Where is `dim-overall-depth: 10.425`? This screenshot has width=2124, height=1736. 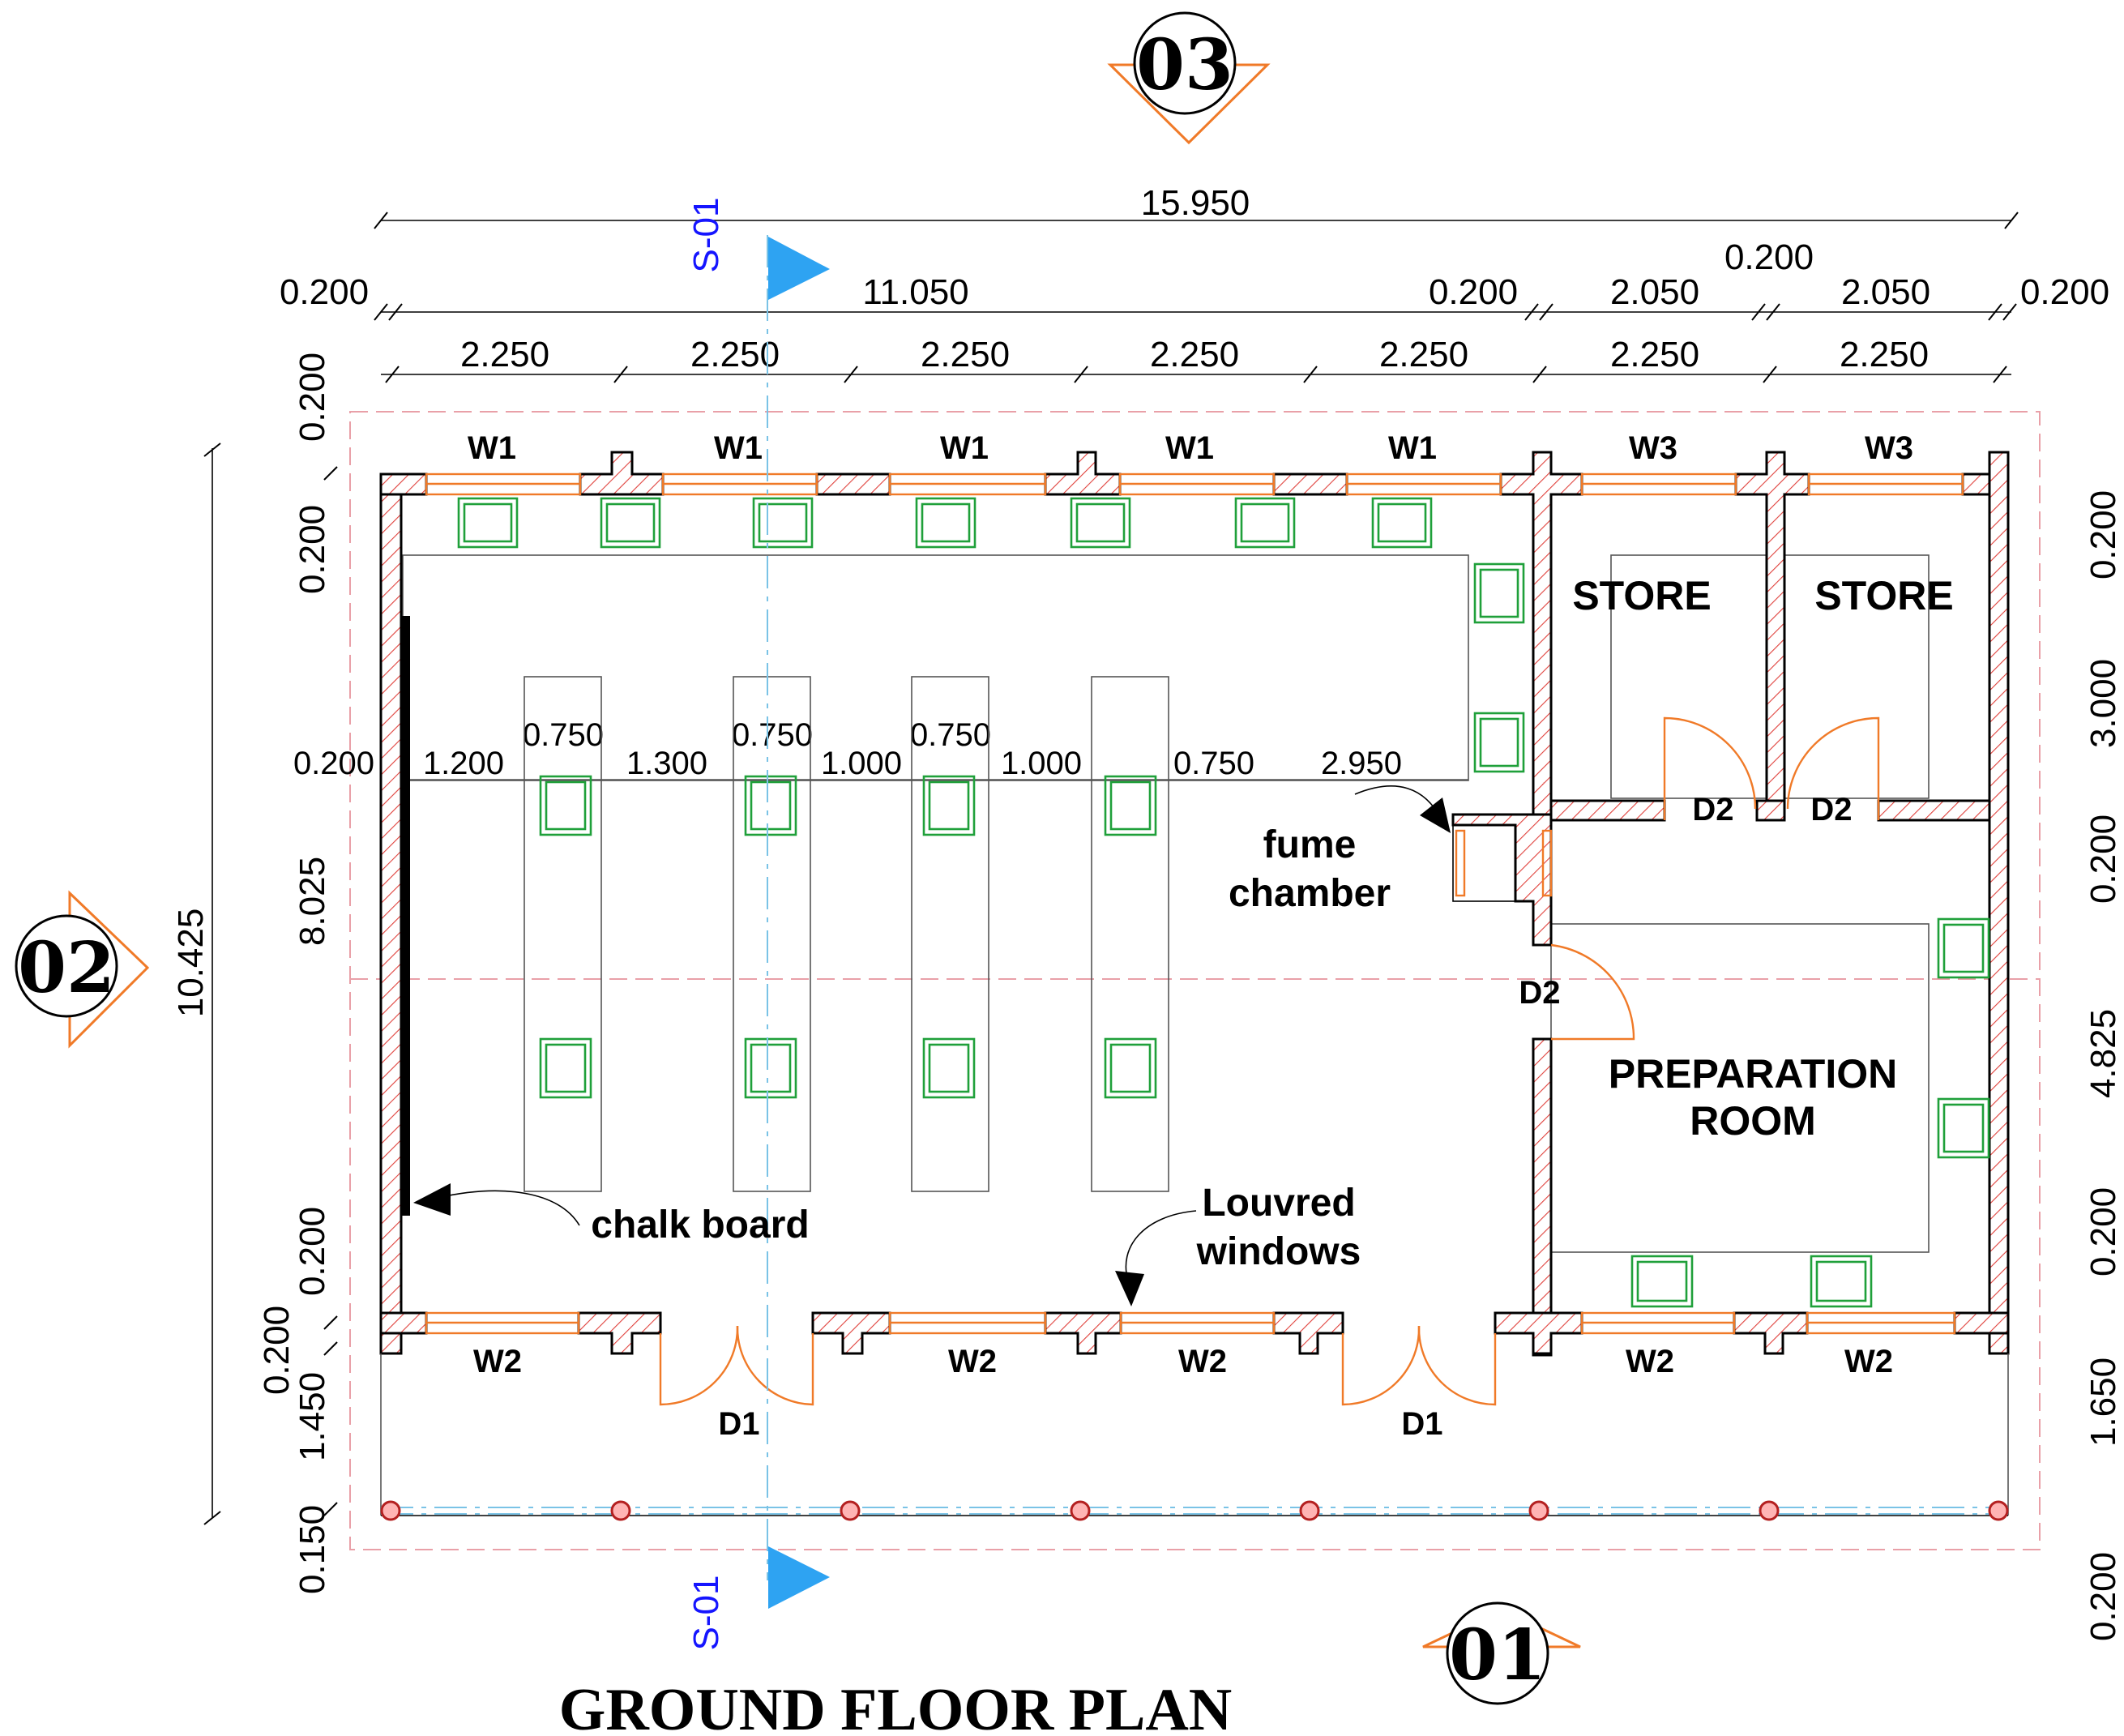
dim-overall-depth: 10.425 is located at coordinates (191, 963).